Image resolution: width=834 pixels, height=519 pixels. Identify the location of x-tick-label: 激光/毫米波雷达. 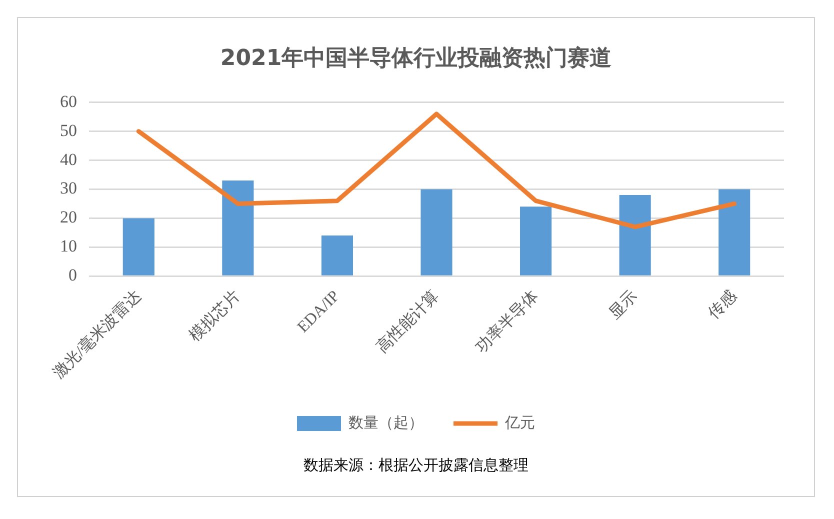
(96, 334).